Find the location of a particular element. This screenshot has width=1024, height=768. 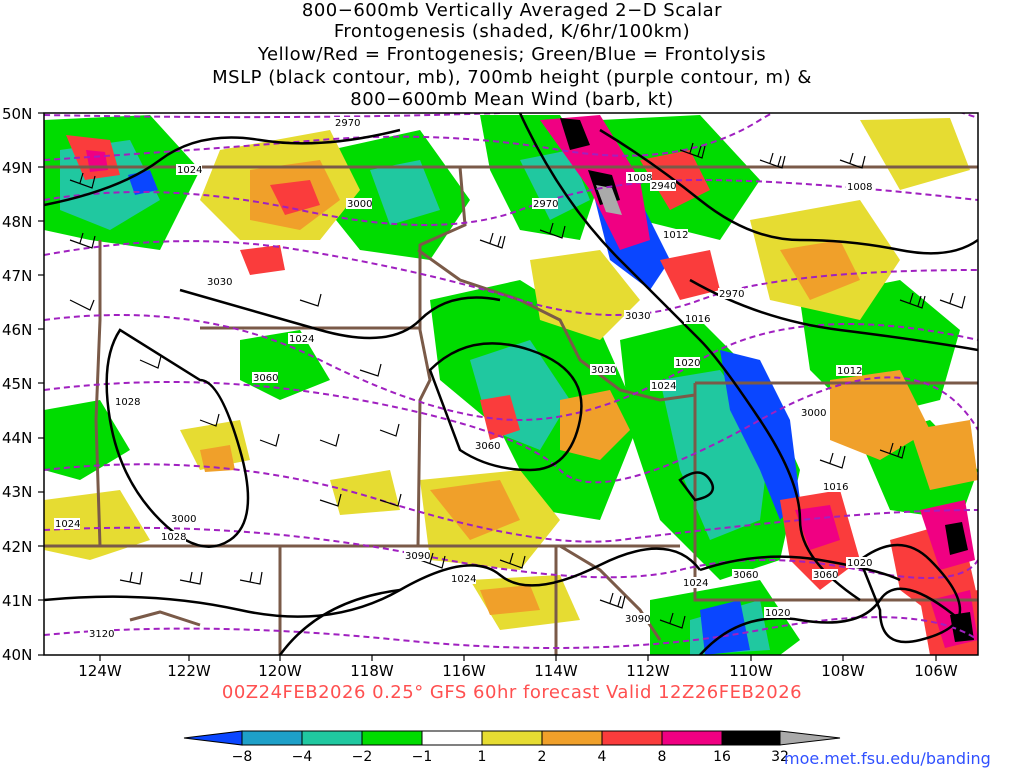

lat-label: 46N is located at coordinates (17, 330).